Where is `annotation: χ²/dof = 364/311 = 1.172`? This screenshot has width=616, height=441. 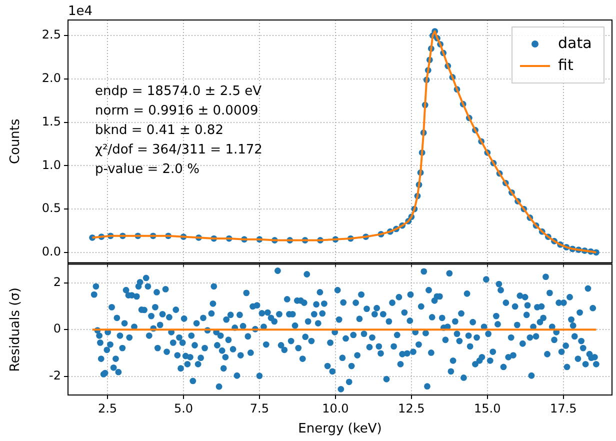
annotation: χ²/dof = 364/311 = 1.172 is located at coordinates (178, 150).